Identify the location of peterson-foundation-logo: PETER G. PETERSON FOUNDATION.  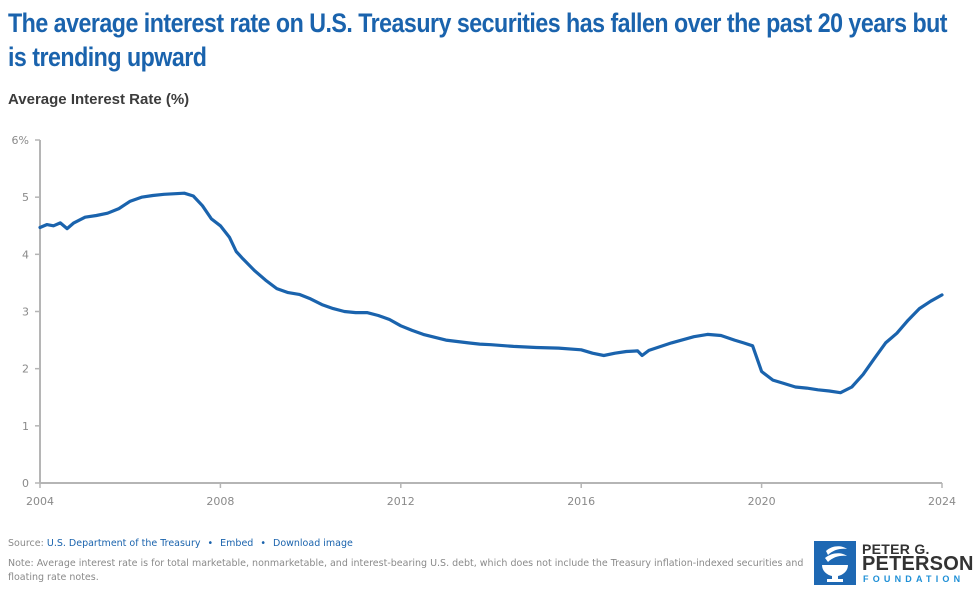
(893, 563).